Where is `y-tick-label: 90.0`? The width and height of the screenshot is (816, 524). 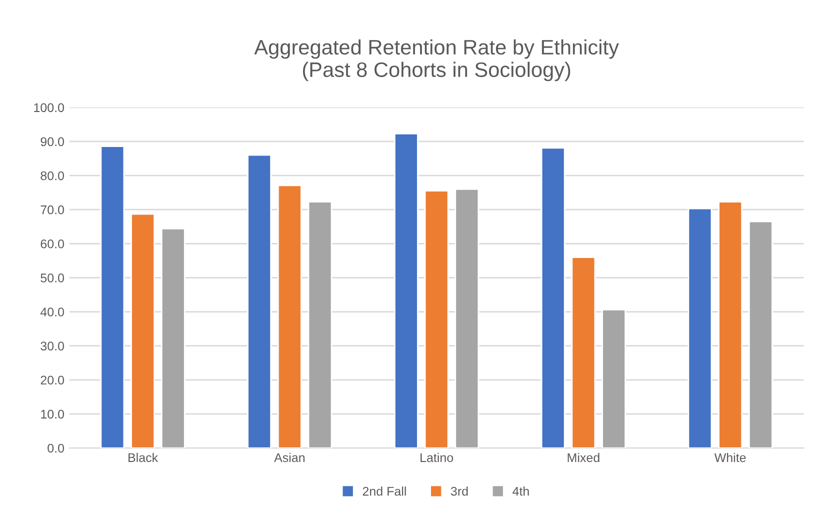
y-tick-label: 90.0 is located at coordinates (52, 141).